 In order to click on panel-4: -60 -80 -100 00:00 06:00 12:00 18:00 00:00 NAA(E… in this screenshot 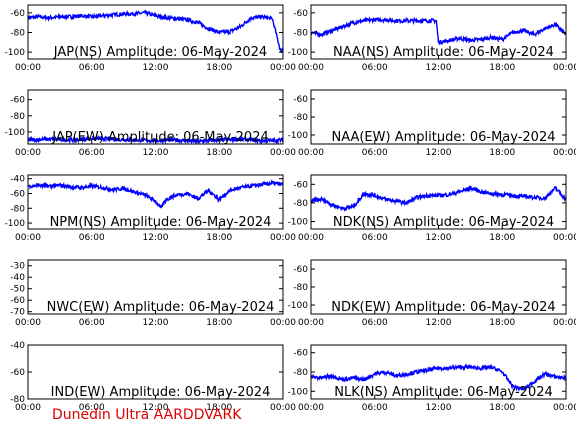, I will do `click(432, 123)`.